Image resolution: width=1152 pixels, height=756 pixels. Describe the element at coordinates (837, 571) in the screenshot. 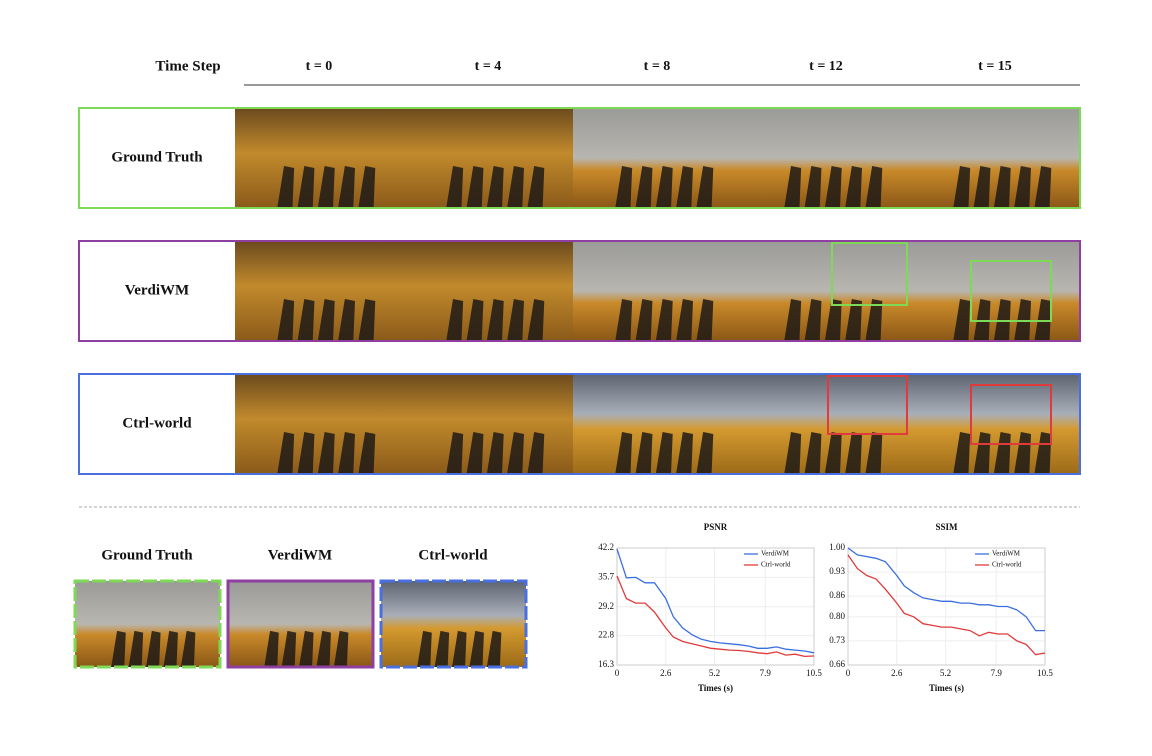

I see `y-tick-label: 0.93` at that location.